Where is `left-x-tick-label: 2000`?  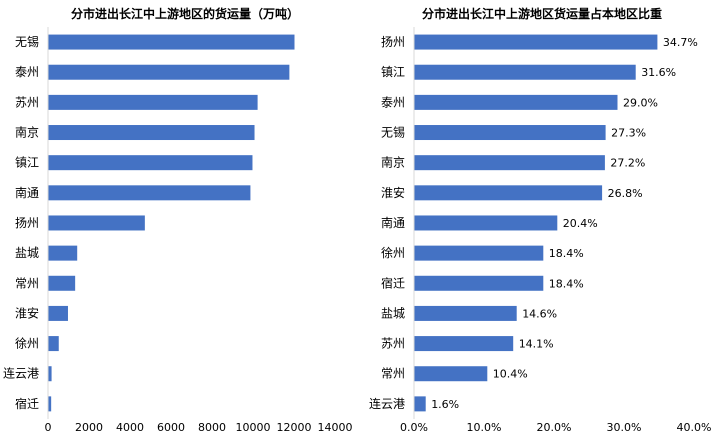
left-x-tick-label: 2000 is located at coordinates (89, 427).